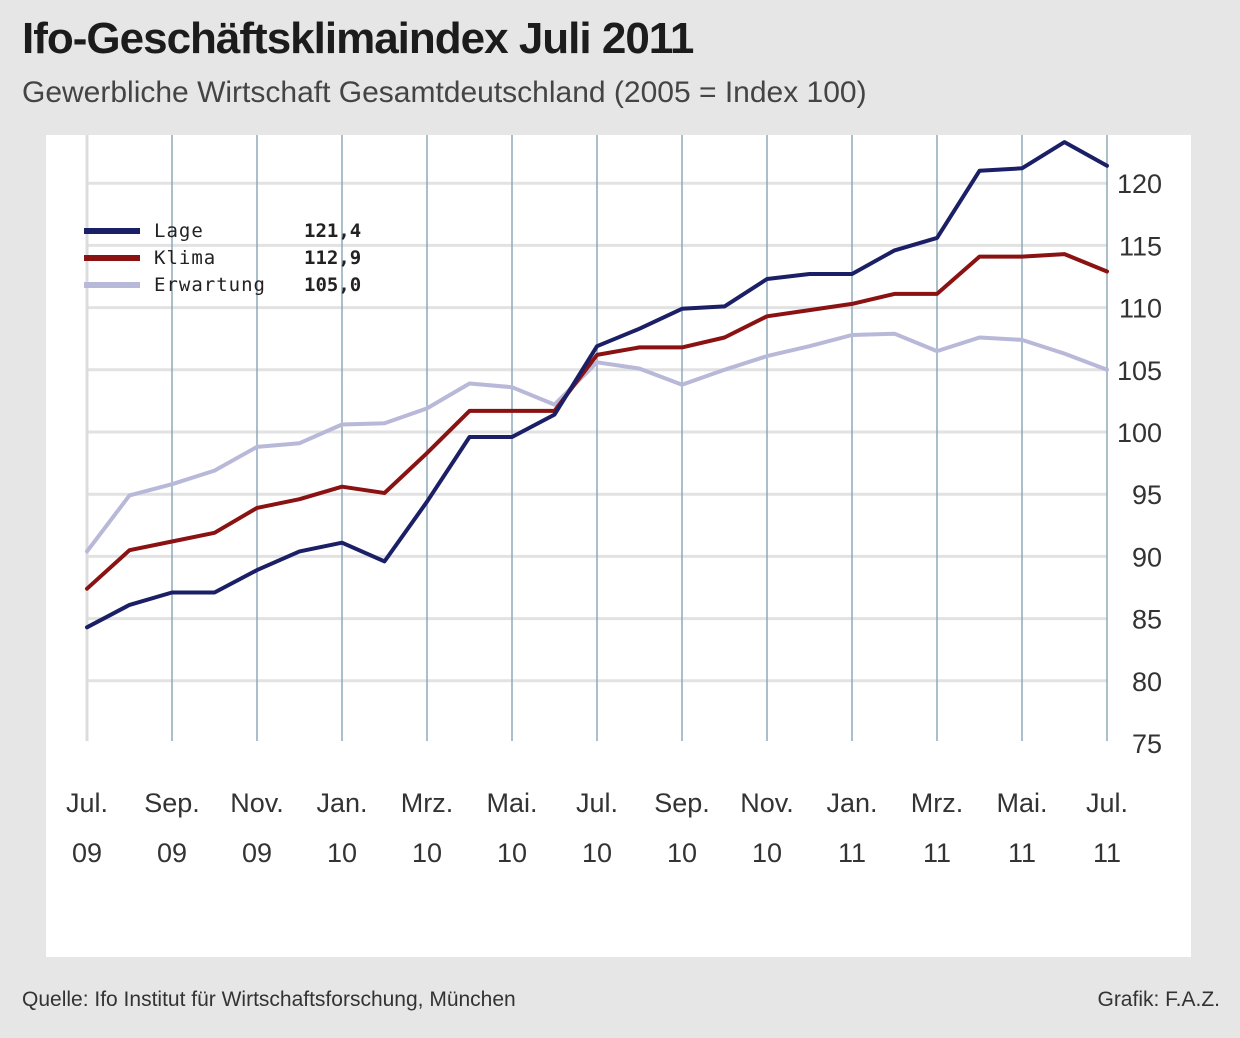  What do you see at coordinates (222, 230) in the screenshot?
I see `legend-item-lage: Lage 121,4` at bounding box center [222, 230].